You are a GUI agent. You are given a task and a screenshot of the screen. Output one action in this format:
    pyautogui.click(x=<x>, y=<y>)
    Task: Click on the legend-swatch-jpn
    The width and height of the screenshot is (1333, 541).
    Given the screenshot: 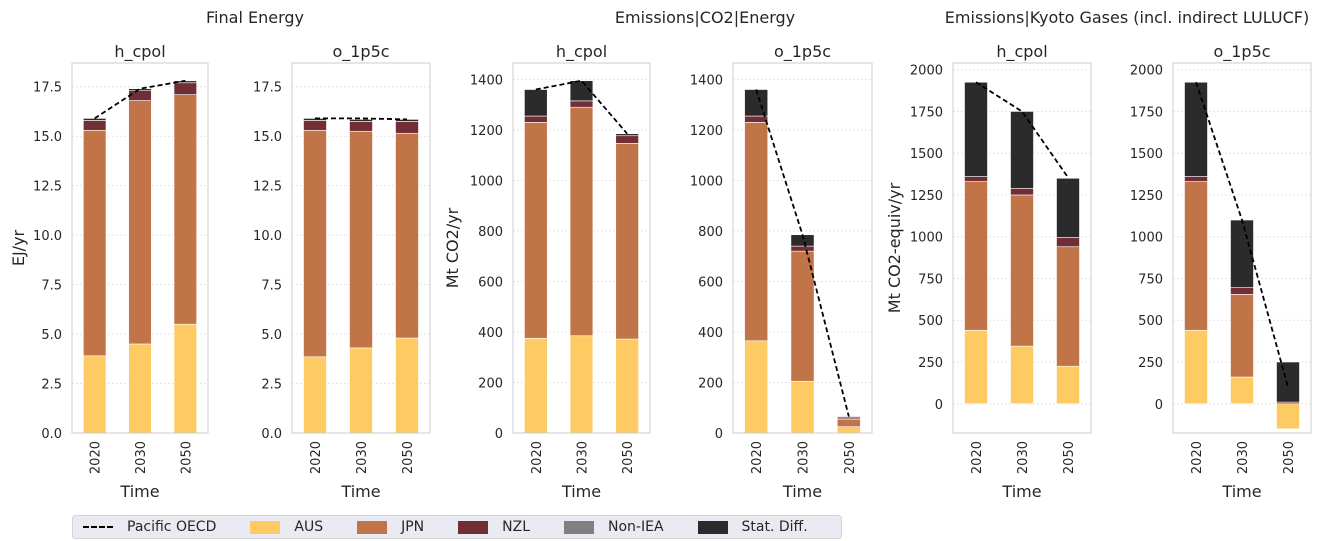 What is the action you would take?
    pyautogui.click(x=372, y=527)
    